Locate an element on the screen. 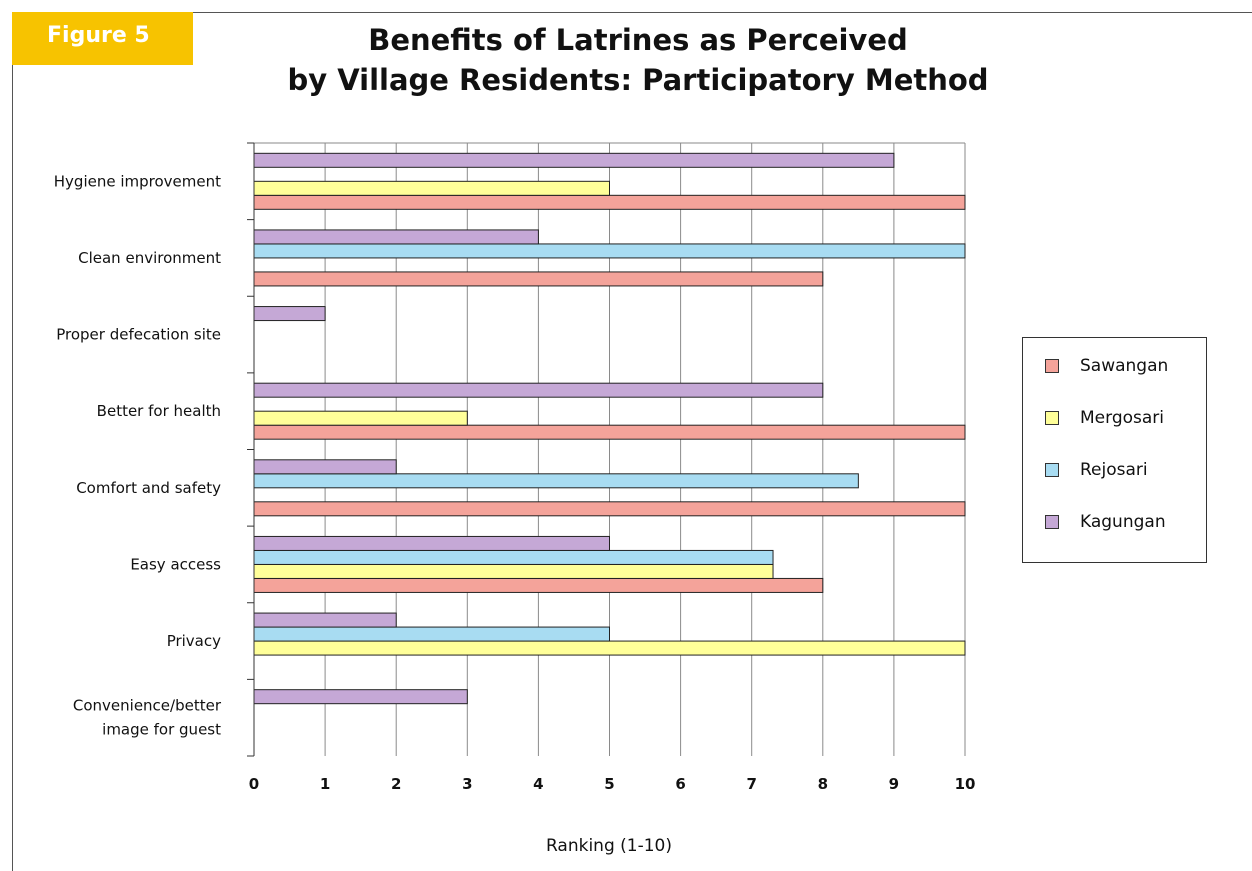 Image resolution: width=1252 pixels, height=871 pixels. tick-labels: 0 1 2 3 4 5 6 7 8 9 10 is located at coordinates (612, 784).